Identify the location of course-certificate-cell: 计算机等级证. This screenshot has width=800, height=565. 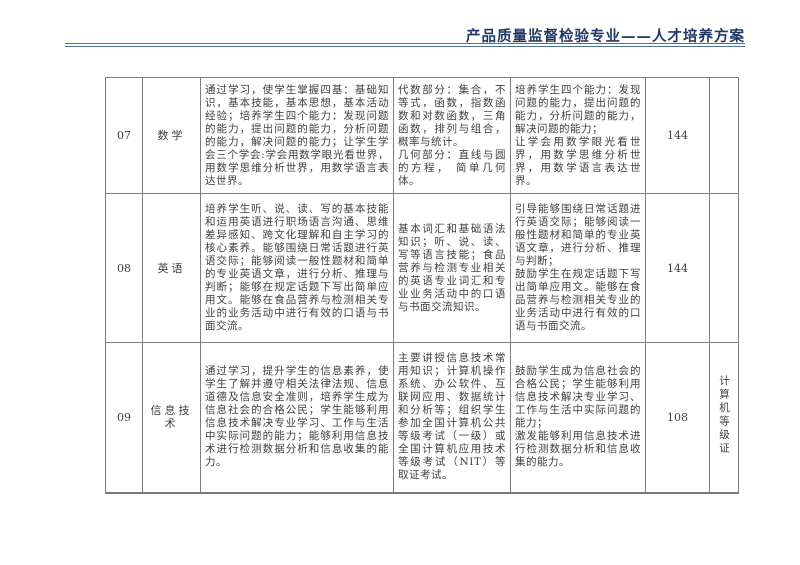
(724, 417).